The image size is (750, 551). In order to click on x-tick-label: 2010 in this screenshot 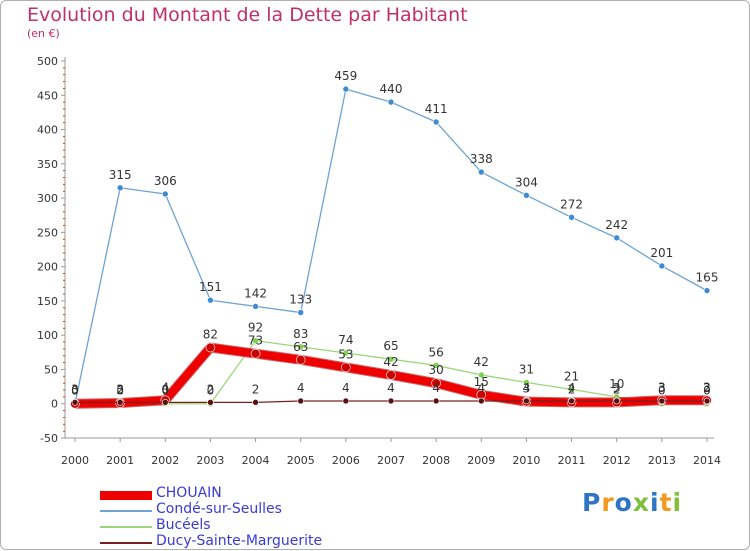, I will do `click(526, 460)`.